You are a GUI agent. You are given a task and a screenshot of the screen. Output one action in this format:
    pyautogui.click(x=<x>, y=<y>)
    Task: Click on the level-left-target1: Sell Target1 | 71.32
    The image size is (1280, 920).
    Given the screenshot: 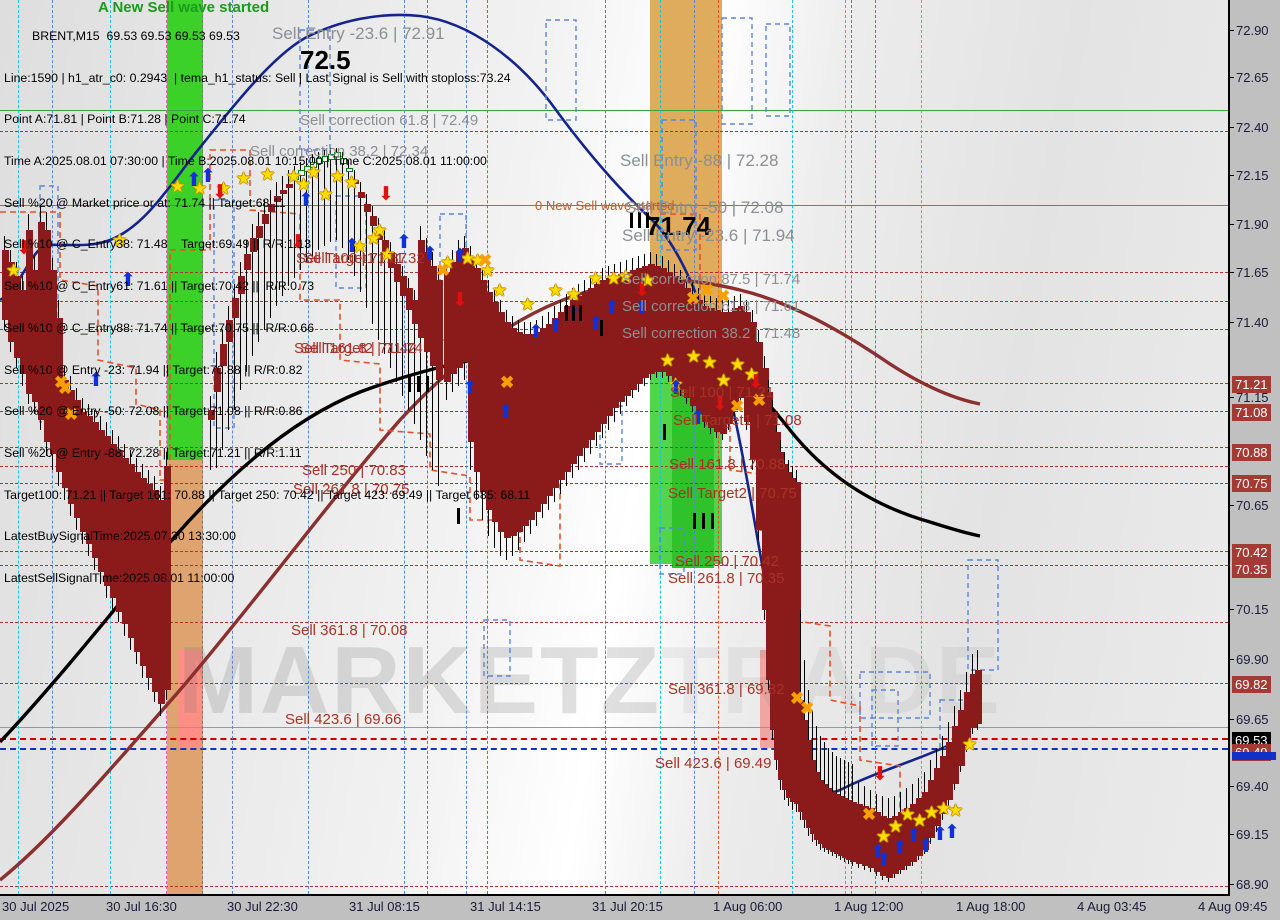 What is the action you would take?
    pyautogui.click(x=360, y=258)
    